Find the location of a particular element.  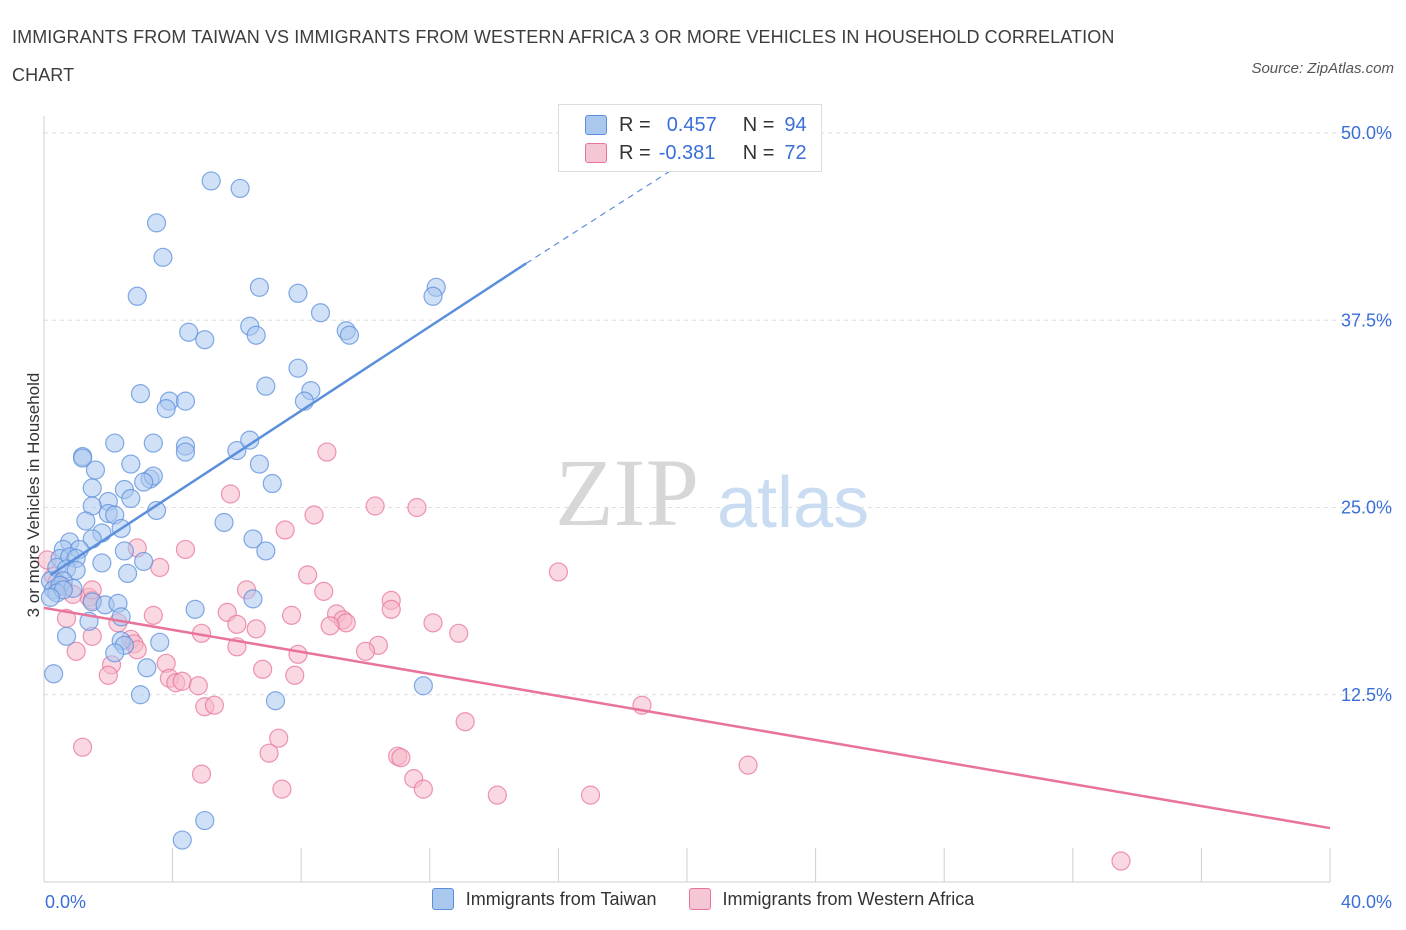

x-tick-label: 40.0% is located at coordinates (1366, 902).